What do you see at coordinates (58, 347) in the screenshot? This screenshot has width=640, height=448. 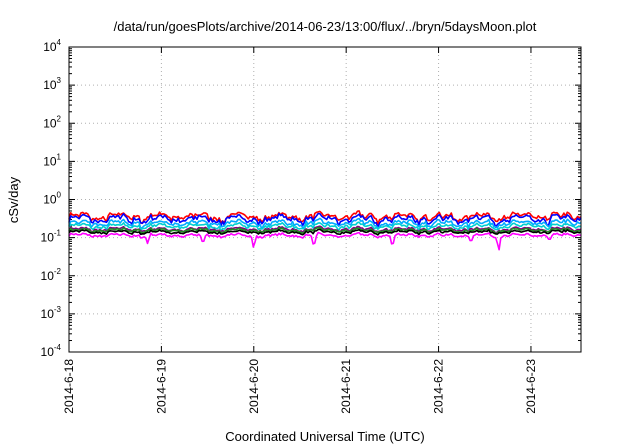 I see `y-tick-exponent: -4` at bounding box center [58, 347].